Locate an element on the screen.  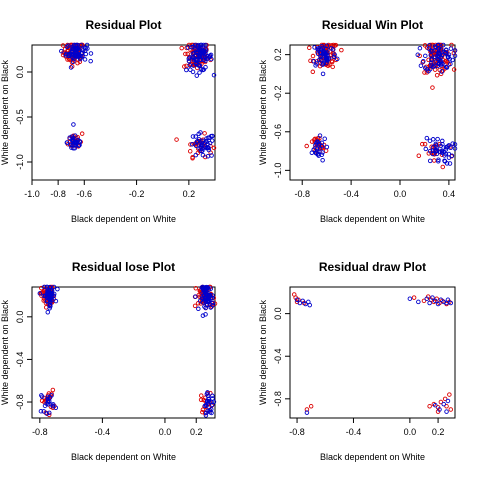
x-tick-label: 0.0 is located at coordinates (165, 432).